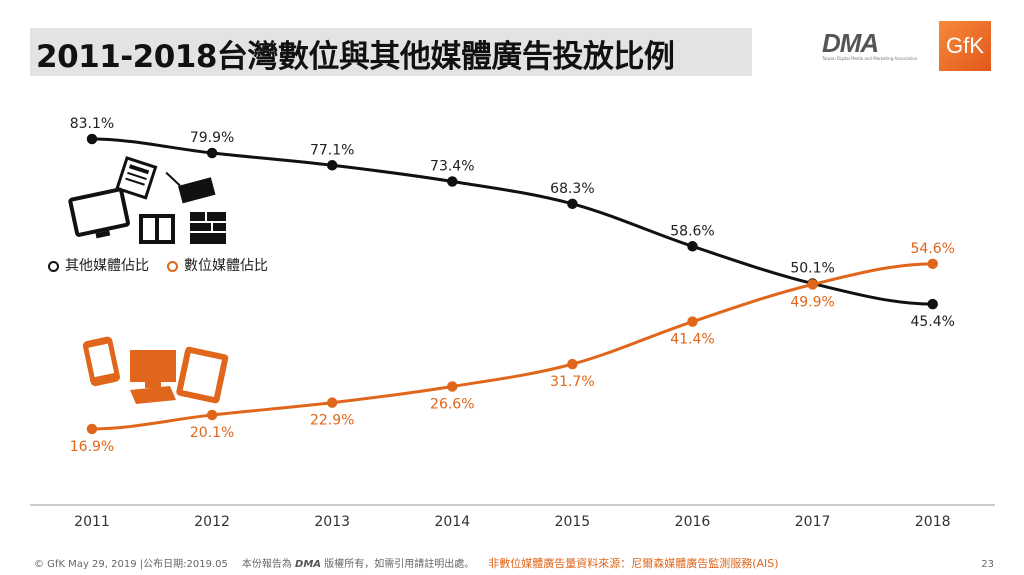 The height and width of the screenshot is (575, 1024). I want to click on data-label: 16.9%, so click(92, 447).